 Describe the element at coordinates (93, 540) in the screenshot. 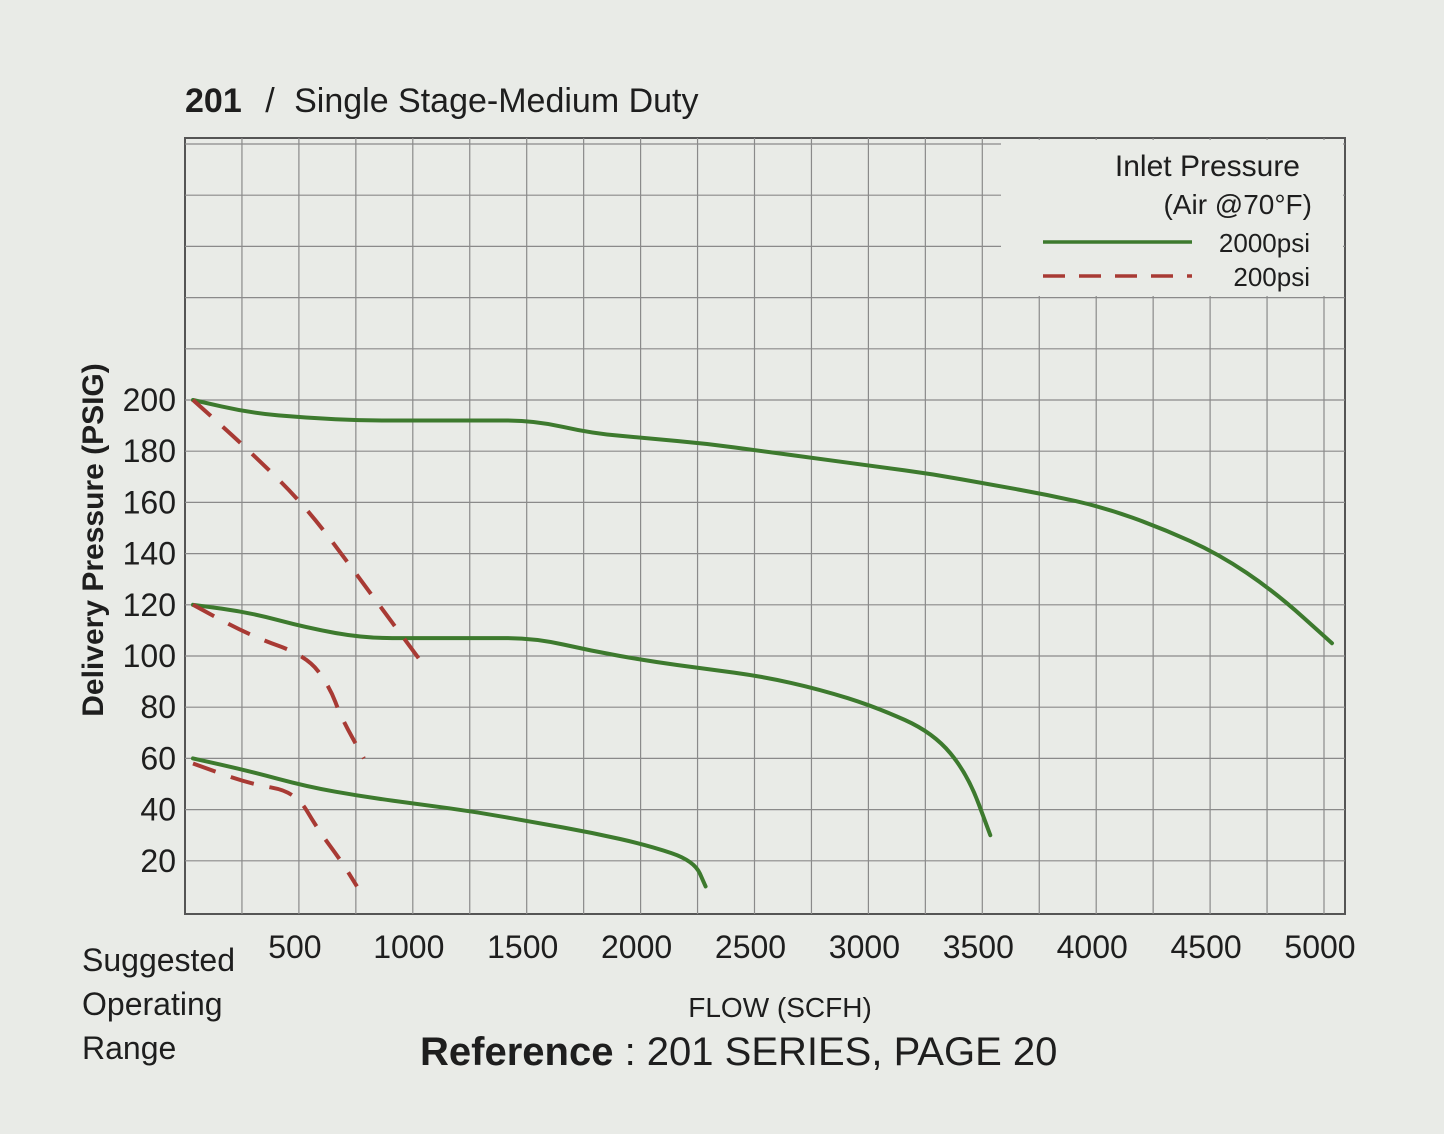

I see `y-axis-label: Delivery Pressure (PSIG)` at that location.